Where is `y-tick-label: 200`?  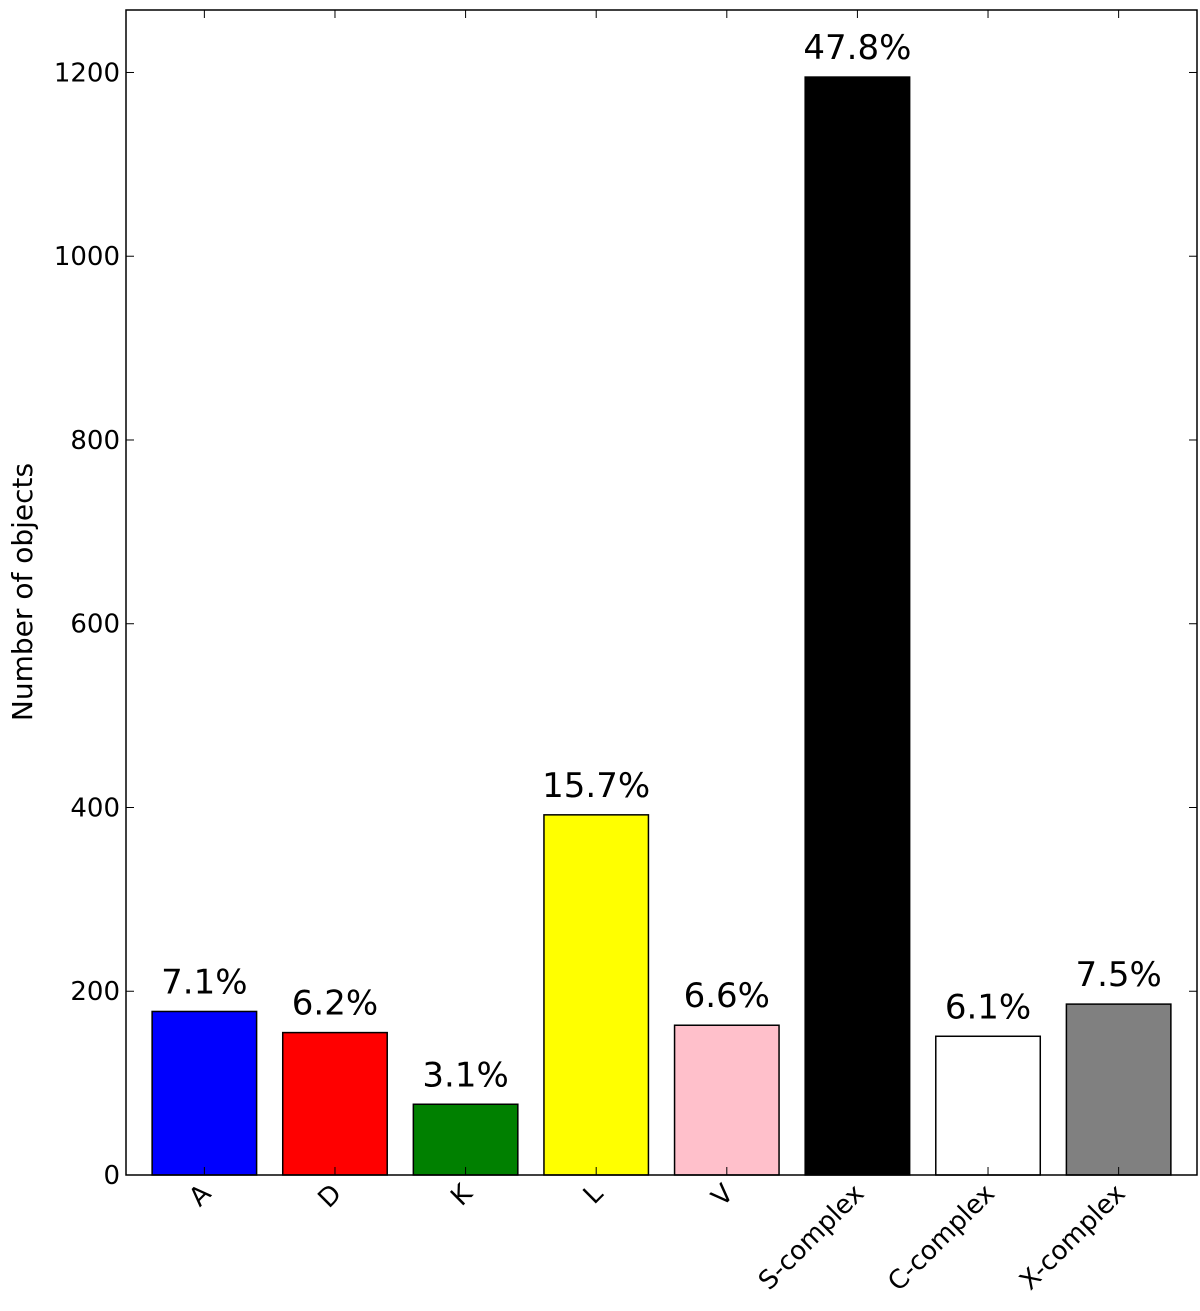
y-tick-label: 200 is located at coordinates (95, 992).